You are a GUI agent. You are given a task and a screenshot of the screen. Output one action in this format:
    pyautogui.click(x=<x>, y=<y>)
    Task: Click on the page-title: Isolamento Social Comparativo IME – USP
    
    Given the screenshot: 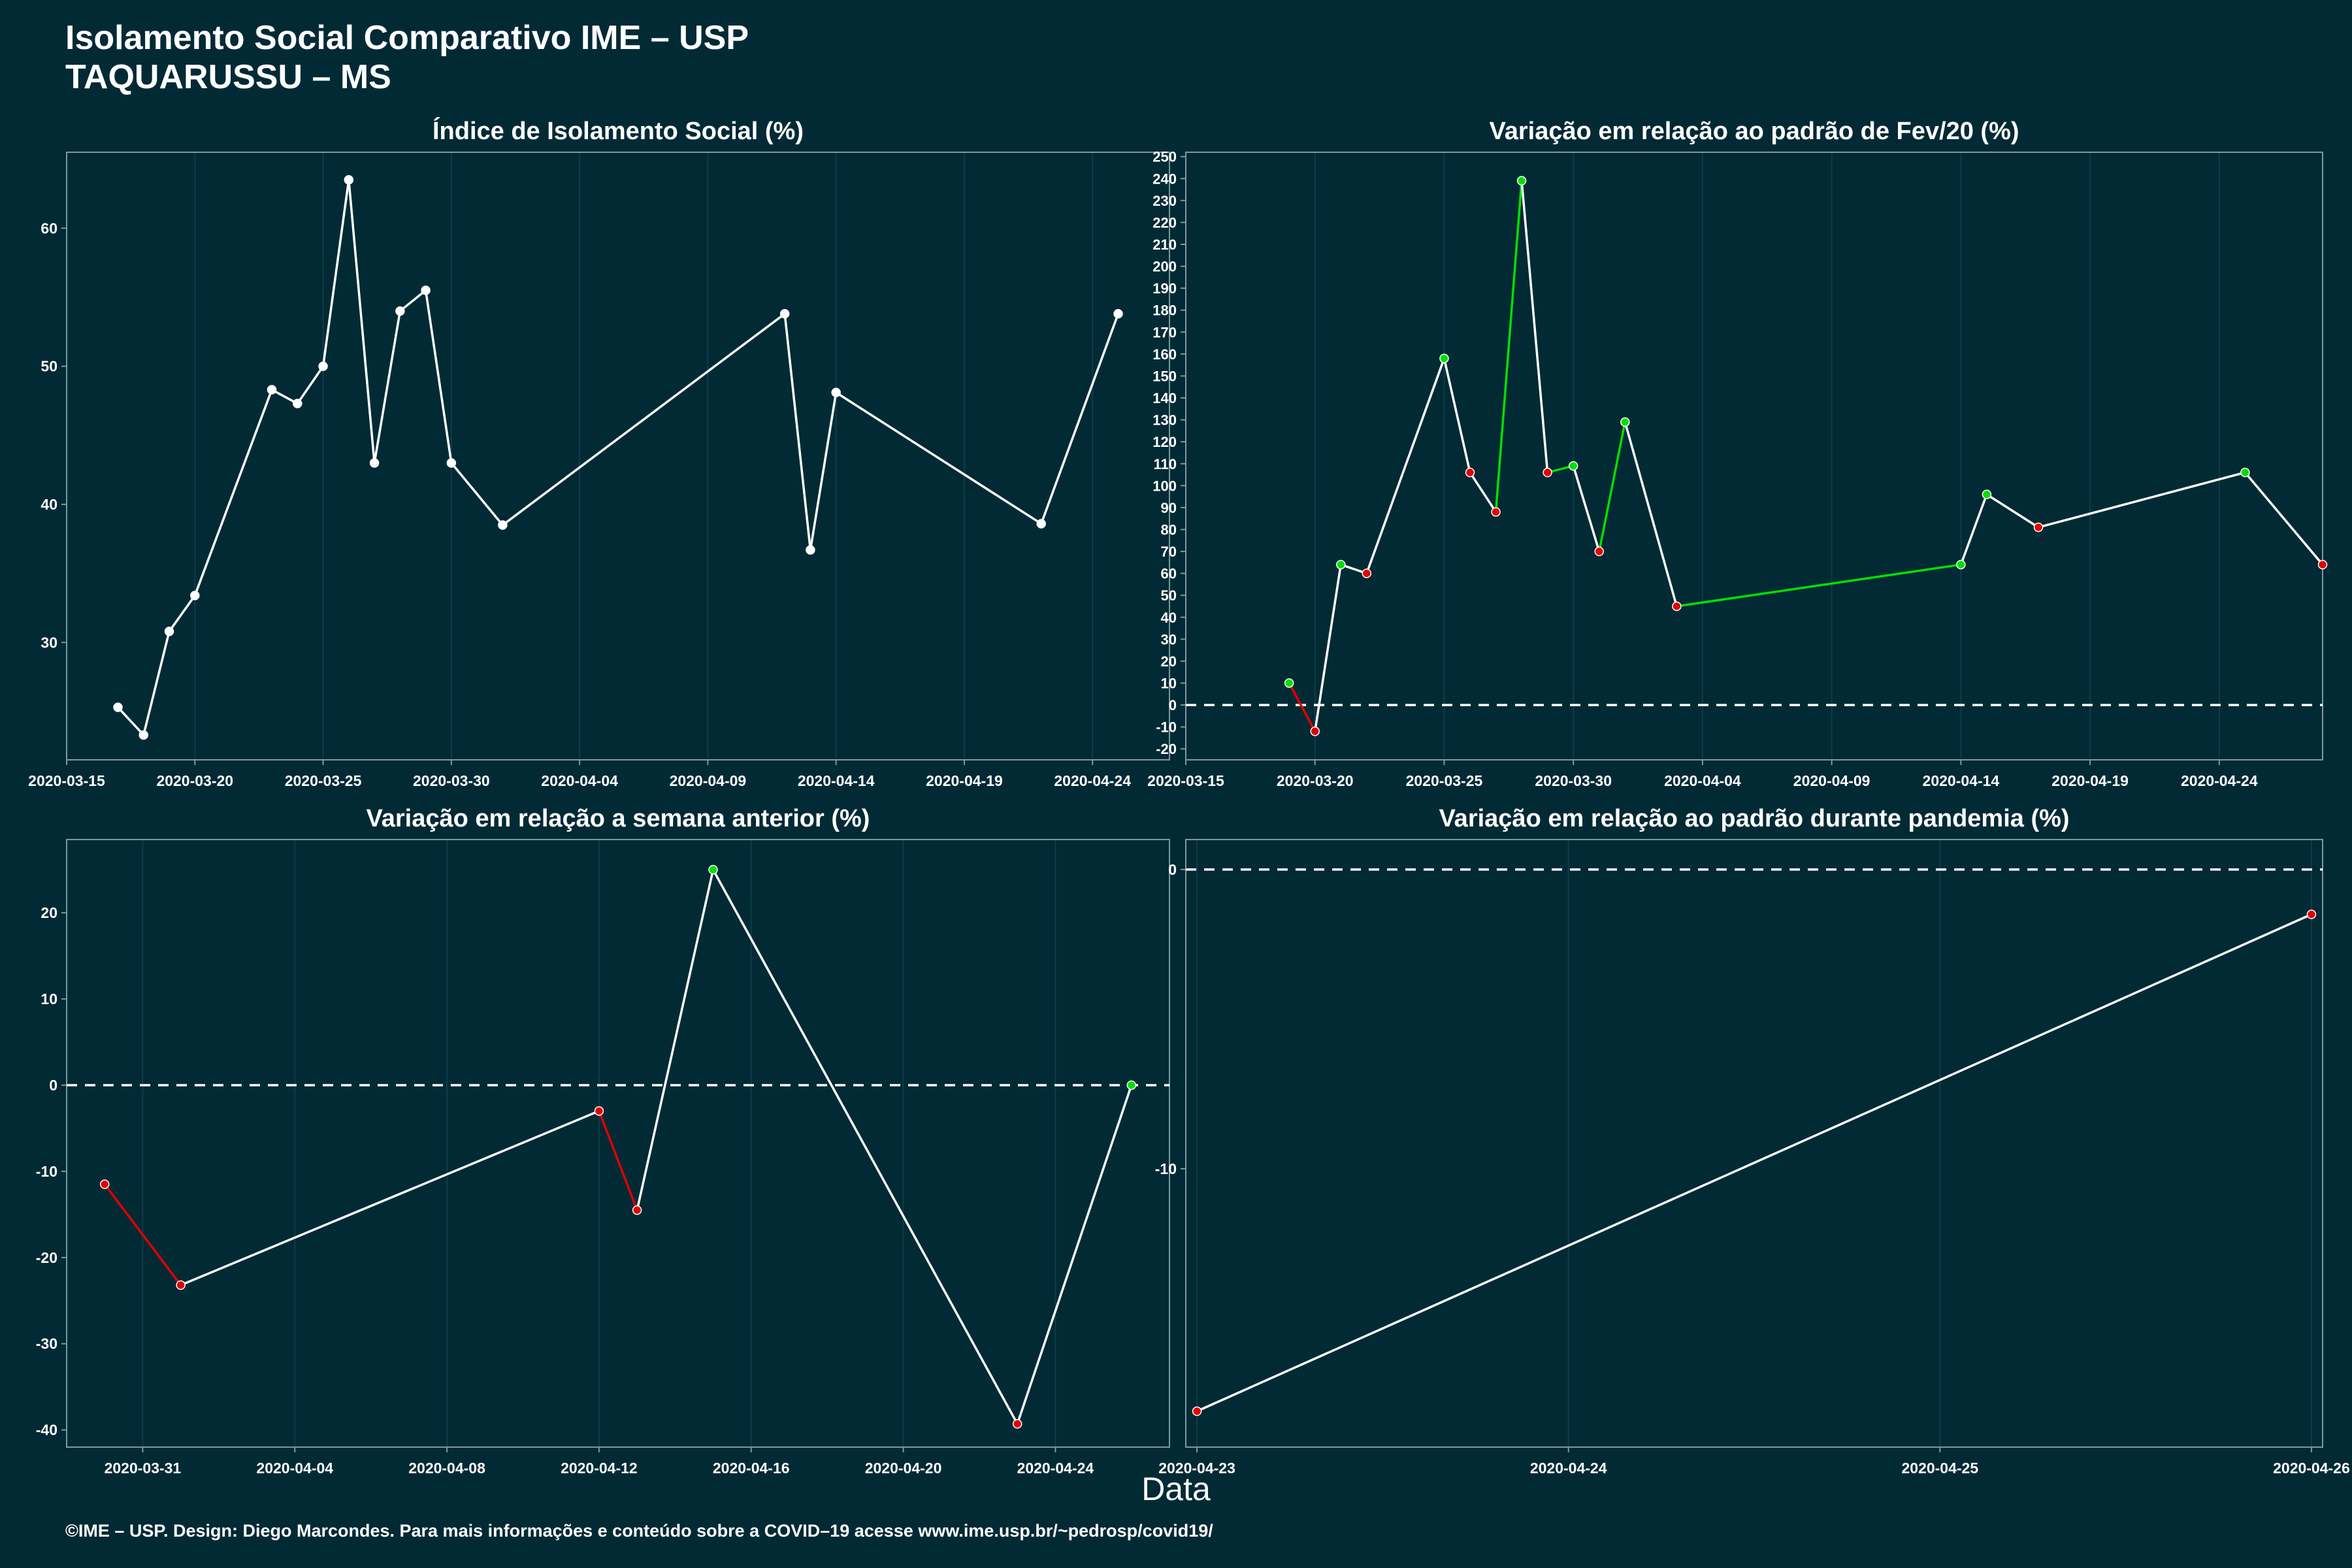 What is the action you would take?
    pyautogui.click(x=407, y=38)
    